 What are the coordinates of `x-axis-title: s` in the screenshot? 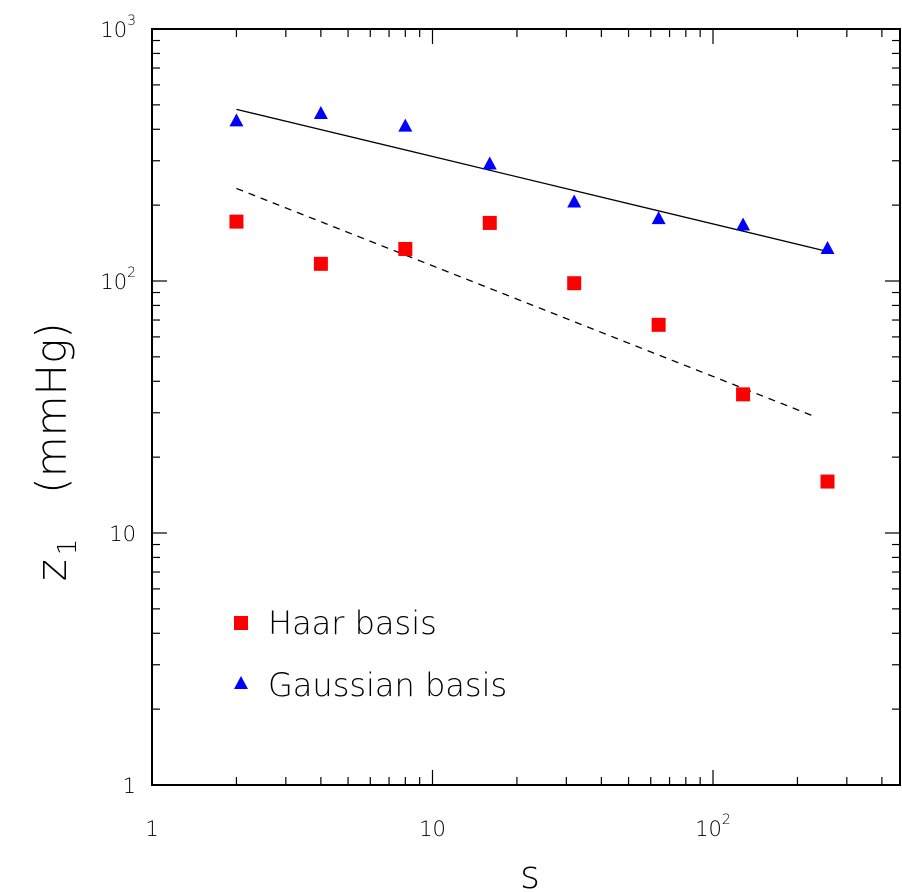 It's located at (530, 872).